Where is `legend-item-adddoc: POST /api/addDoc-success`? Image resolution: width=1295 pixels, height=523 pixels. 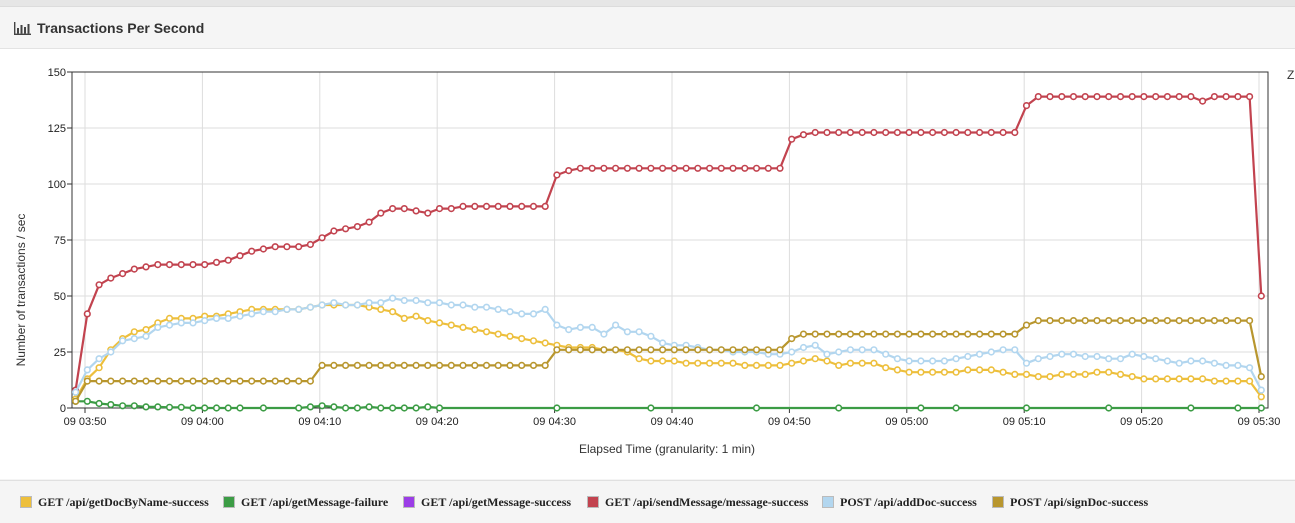
legend-item-adddoc: POST /api/addDoc-success is located at coordinates (899, 502).